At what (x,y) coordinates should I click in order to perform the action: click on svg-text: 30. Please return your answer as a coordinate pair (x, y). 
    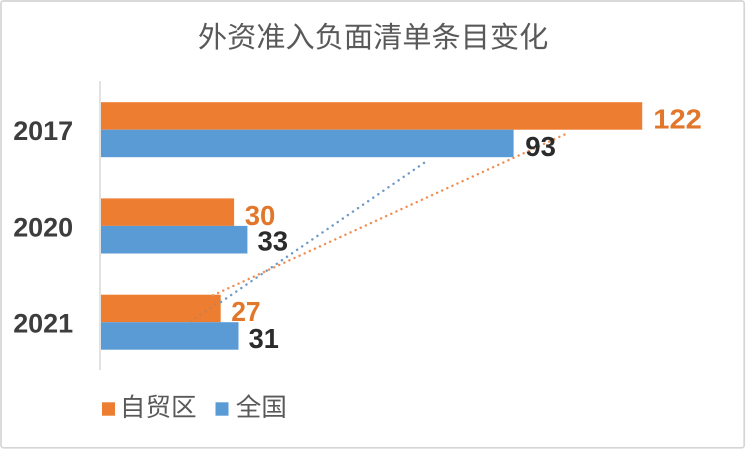
    Looking at the image, I should click on (260, 215).